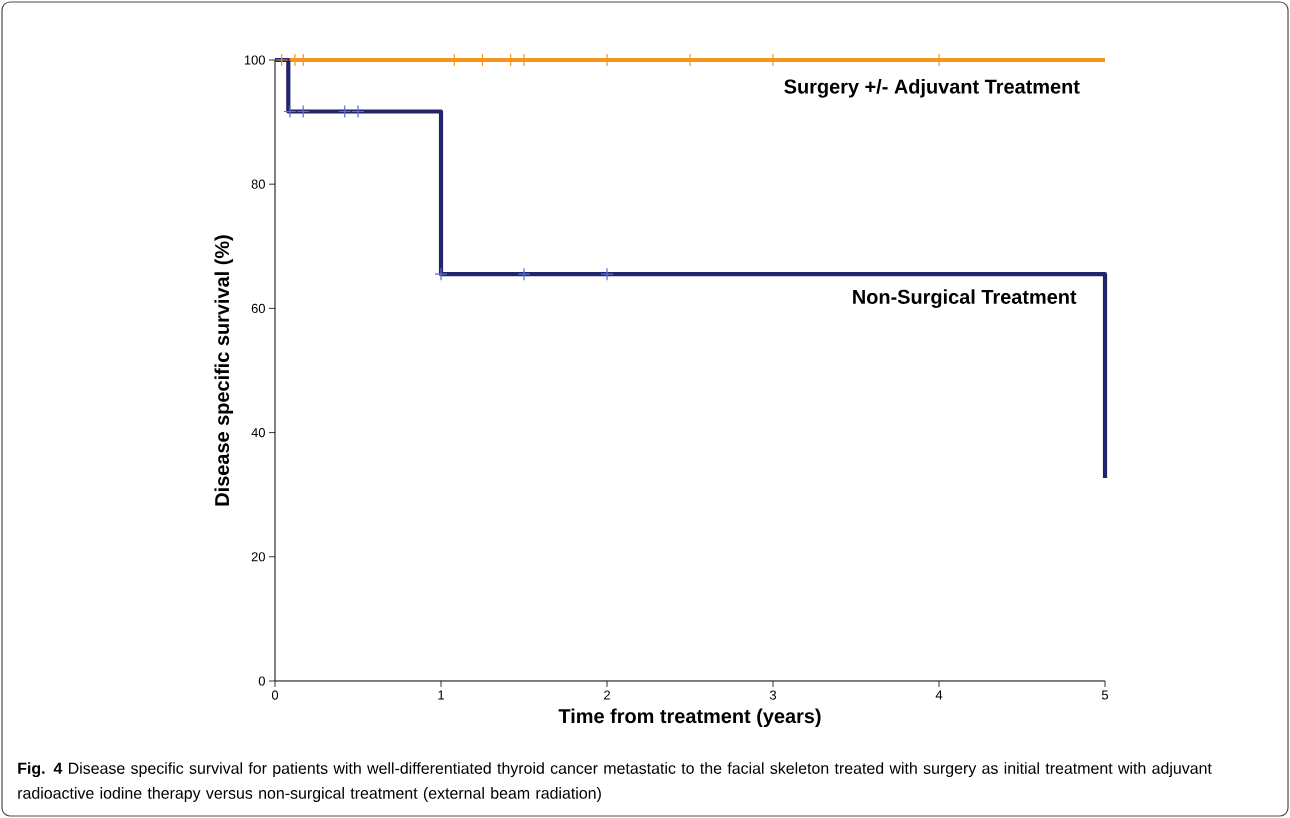 This screenshot has height=818, width=1290. What do you see at coordinates (258, 308) in the screenshot?
I see `y-tick-label: 60` at bounding box center [258, 308].